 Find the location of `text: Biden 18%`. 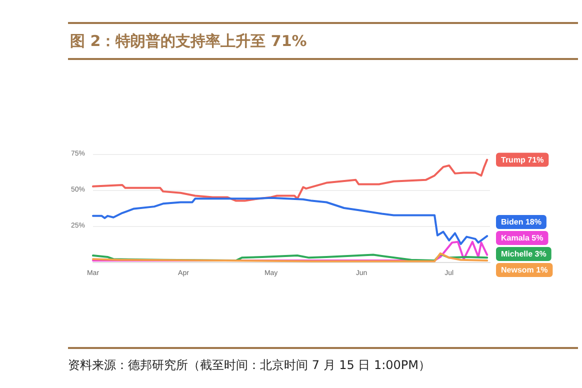

text: Biden 18% is located at coordinates (521, 222).